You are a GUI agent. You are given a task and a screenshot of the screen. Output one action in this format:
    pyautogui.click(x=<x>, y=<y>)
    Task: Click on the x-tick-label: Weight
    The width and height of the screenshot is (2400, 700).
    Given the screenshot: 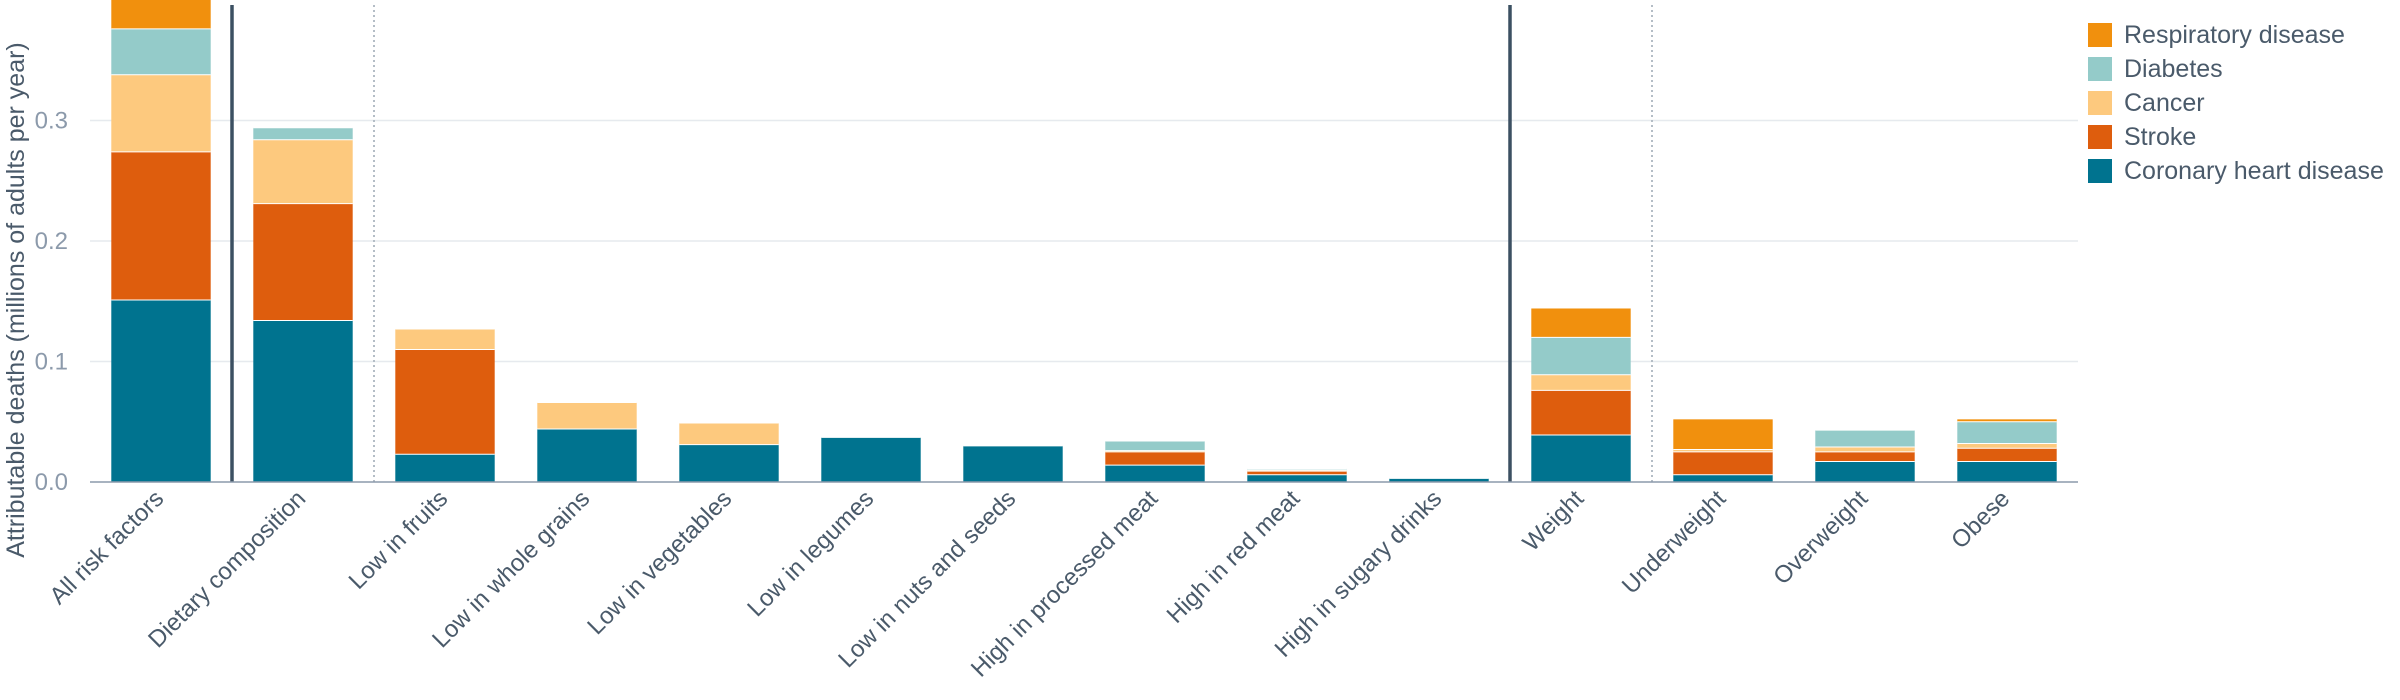 What is the action you would take?
    pyautogui.click(x=1554, y=521)
    